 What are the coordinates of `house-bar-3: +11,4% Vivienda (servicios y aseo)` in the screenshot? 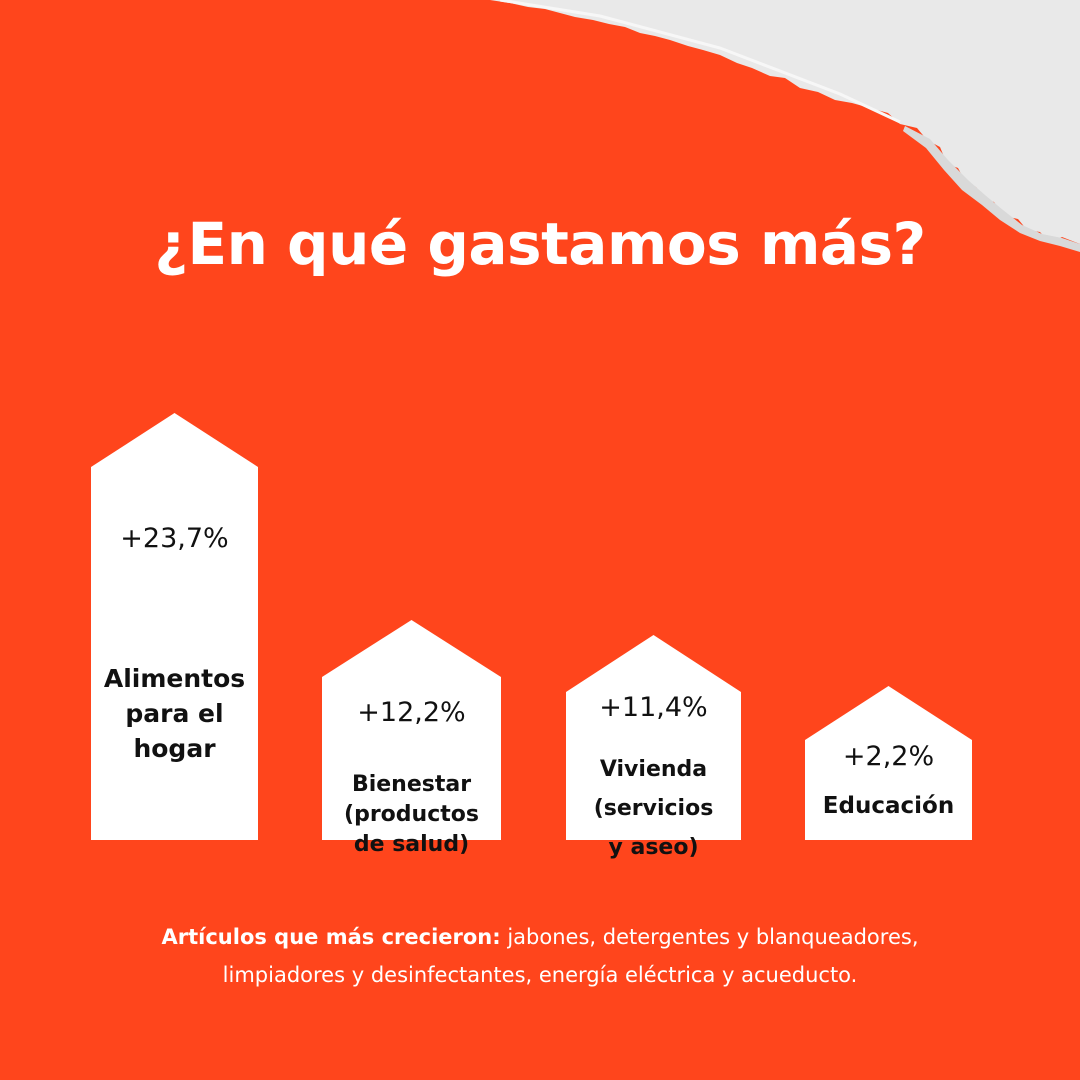 It's located at (653, 747).